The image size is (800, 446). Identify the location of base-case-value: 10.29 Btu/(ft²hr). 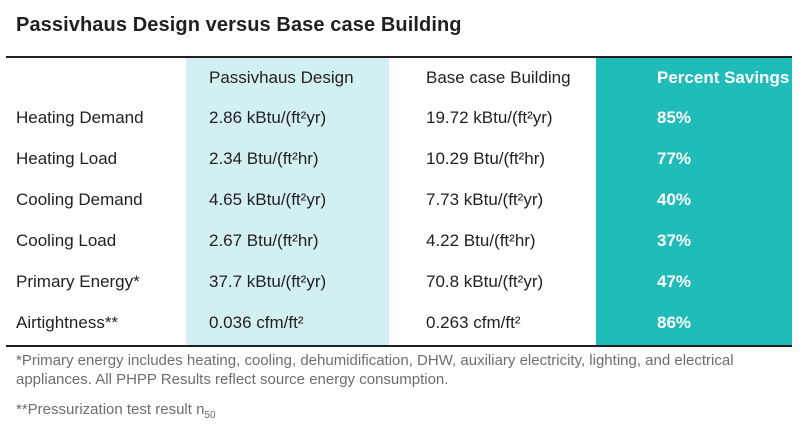
(486, 158).